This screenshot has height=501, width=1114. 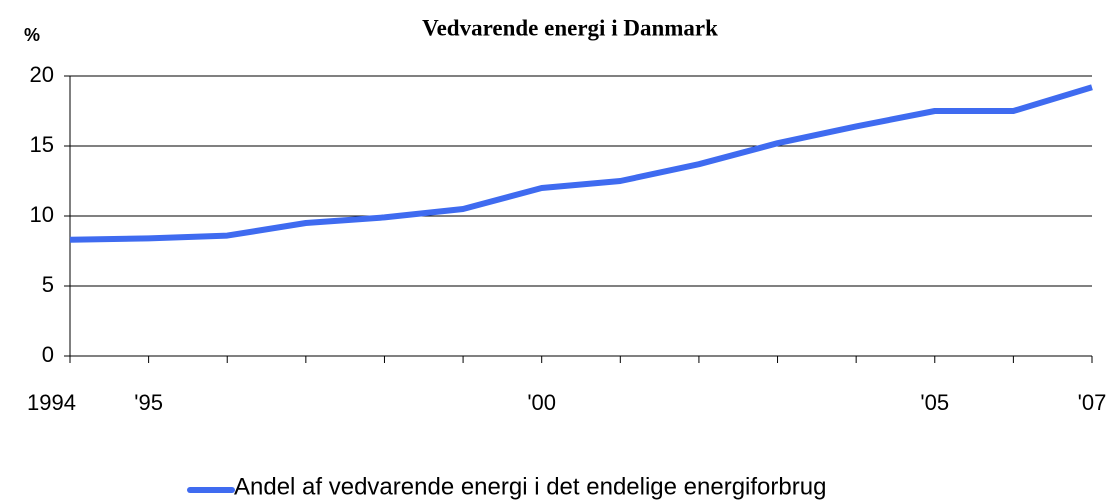 What do you see at coordinates (48, 354) in the screenshot?
I see `y-tick-label: 0` at bounding box center [48, 354].